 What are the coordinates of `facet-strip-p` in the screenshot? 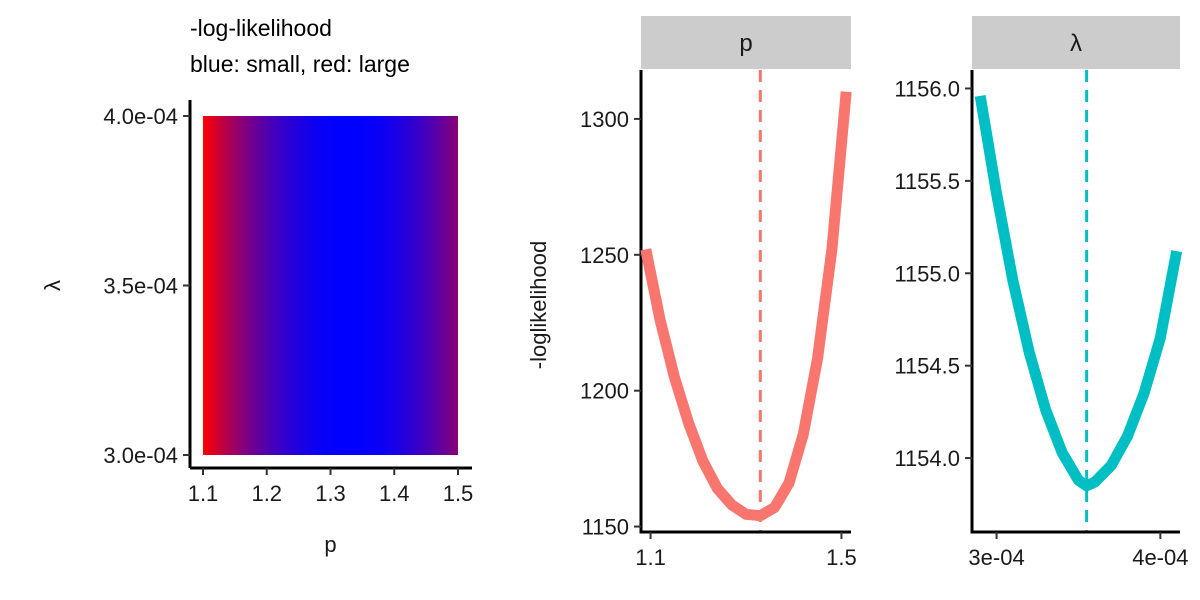 It's located at (746, 42).